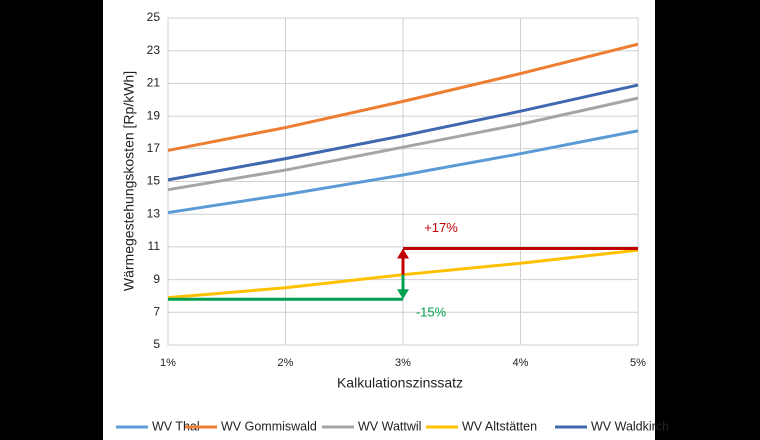 This screenshot has height=440, width=760. Describe the element at coordinates (154, 213) in the screenshot. I see `y-tick-label: 13` at that location.